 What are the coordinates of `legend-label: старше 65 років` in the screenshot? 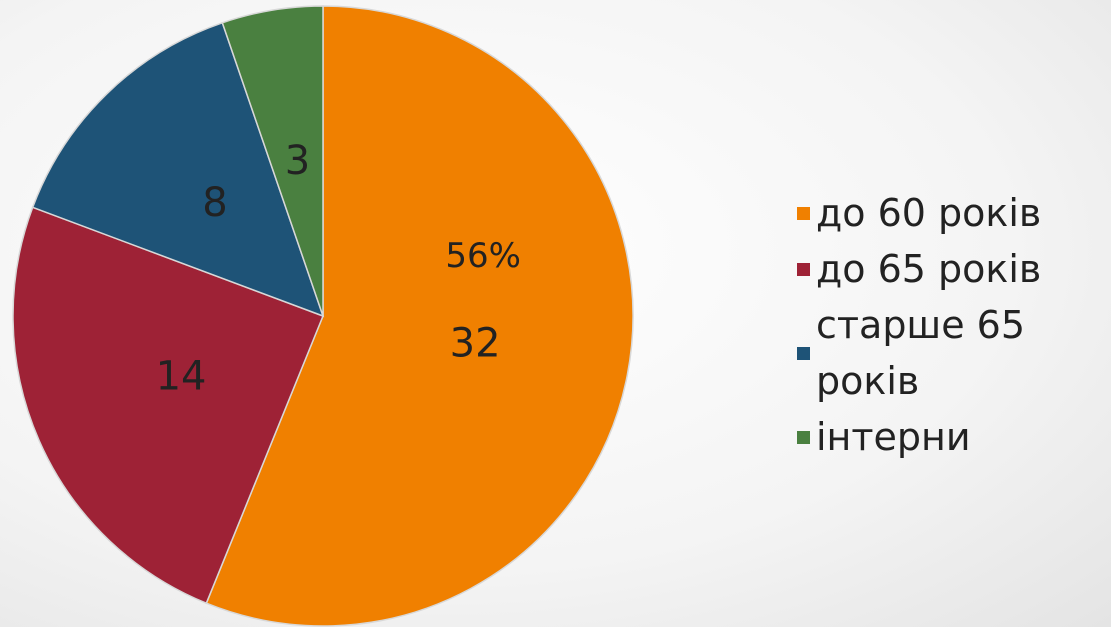 It's located at (921, 353).